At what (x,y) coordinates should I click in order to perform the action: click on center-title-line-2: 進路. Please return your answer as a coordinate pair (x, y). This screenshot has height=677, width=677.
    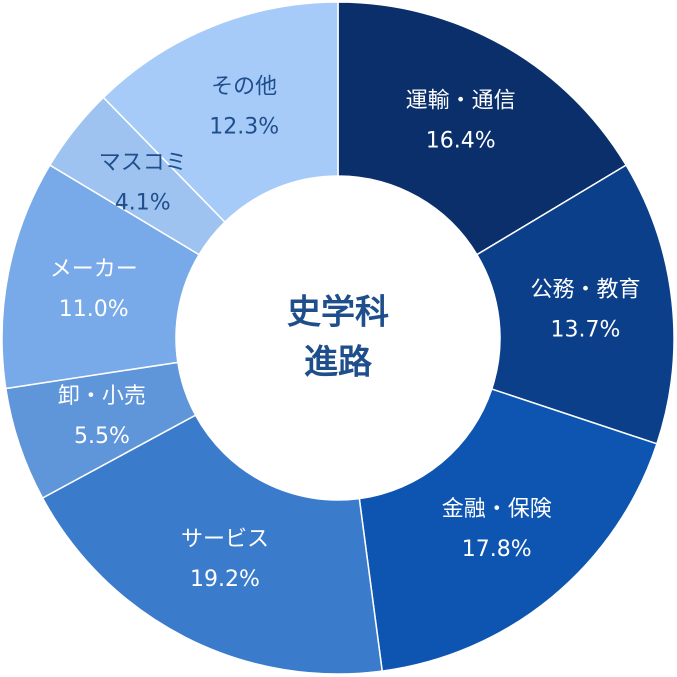
    Looking at the image, I should click on (338, 363).